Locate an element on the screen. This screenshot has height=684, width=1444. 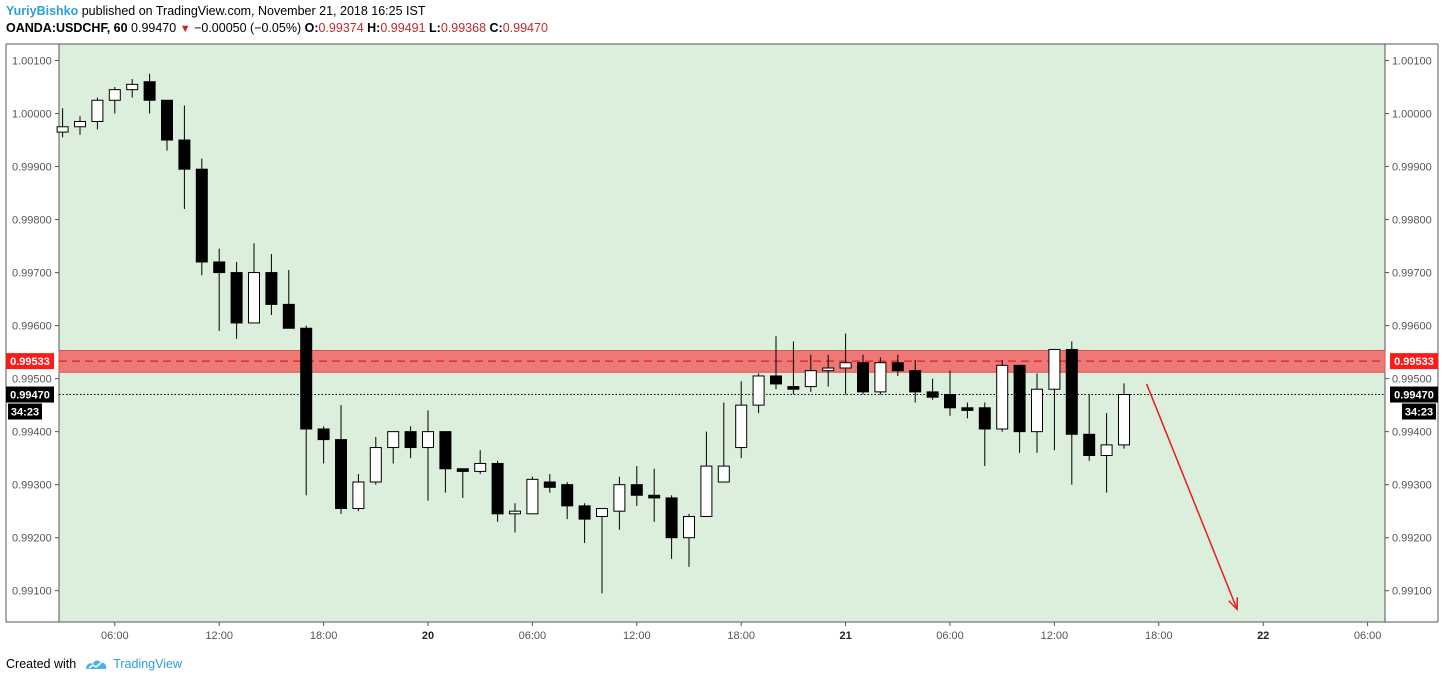
symbol-label: OANDA:USDCHF, 60 is located at coordinates (67, 28).